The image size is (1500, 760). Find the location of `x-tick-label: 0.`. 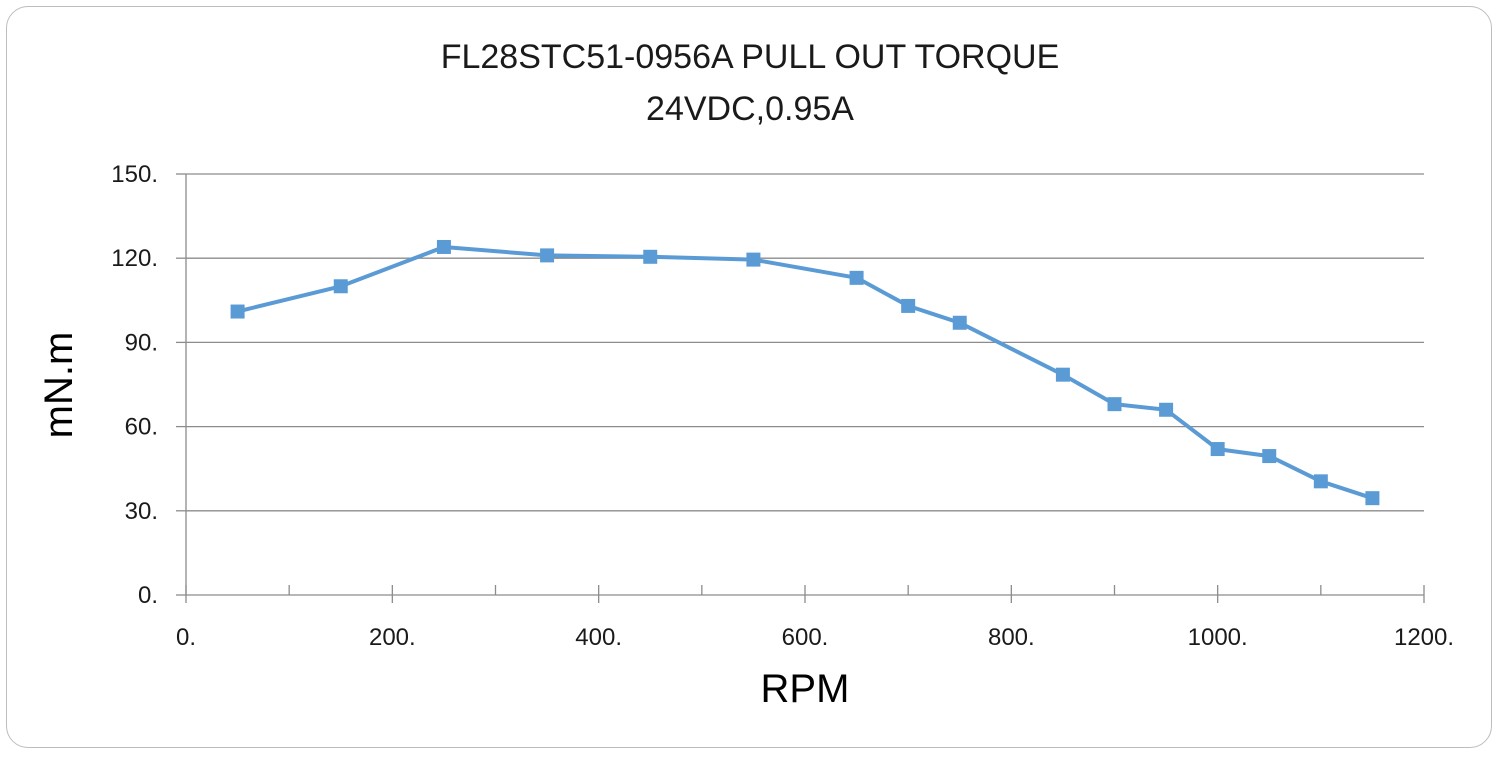

x-tick-label: 0. is located at coordinates (186, 637).